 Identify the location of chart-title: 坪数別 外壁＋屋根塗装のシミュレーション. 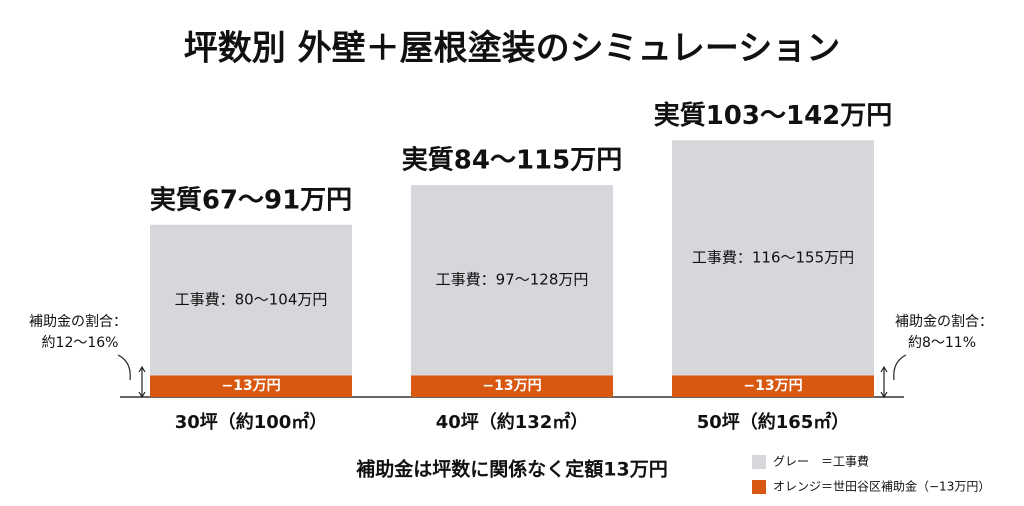
(512, 49).